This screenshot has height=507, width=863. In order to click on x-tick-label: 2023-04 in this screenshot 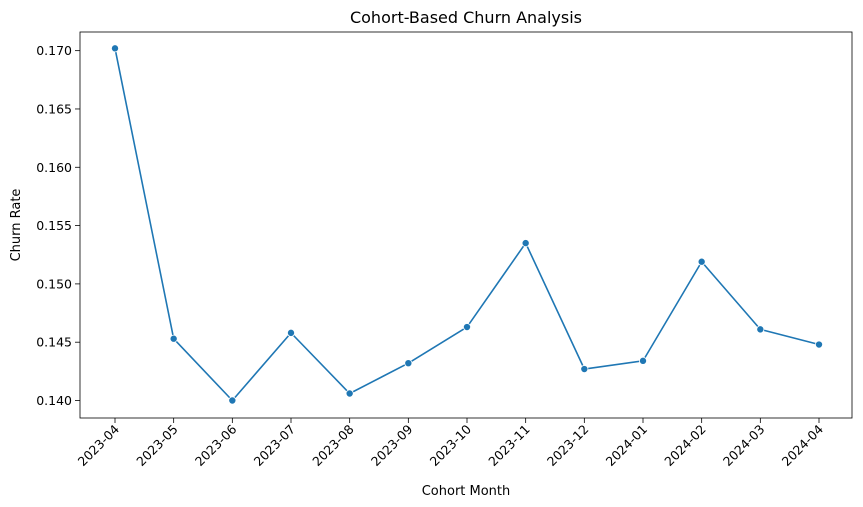, I will do `click(99, 445)`.